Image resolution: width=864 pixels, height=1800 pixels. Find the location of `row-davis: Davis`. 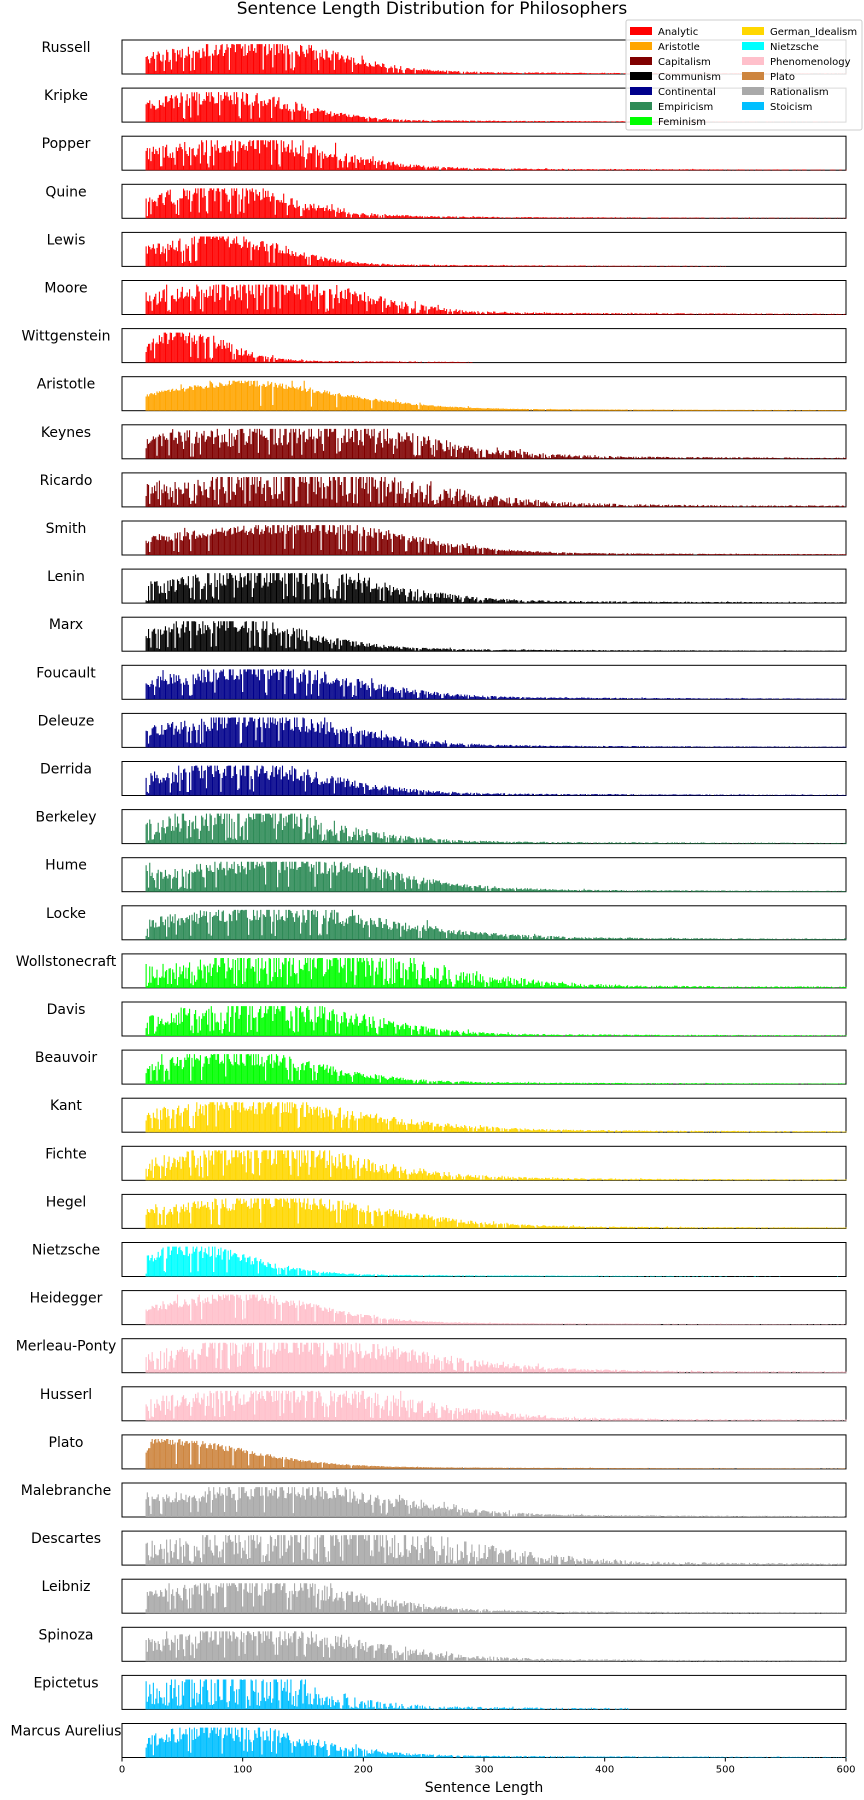

row-davis: Davis is located at coordinates (447, 1019).